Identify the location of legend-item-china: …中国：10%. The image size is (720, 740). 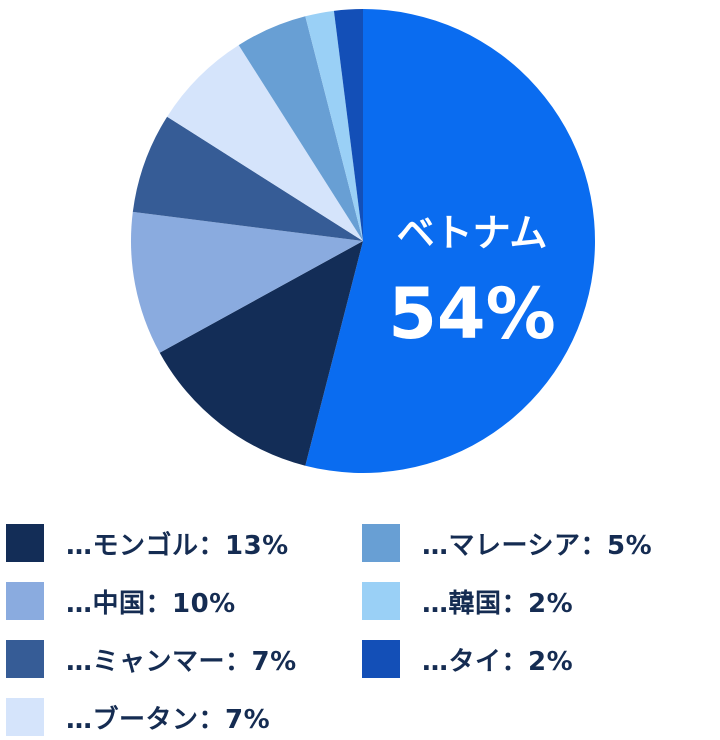
(121, 601).